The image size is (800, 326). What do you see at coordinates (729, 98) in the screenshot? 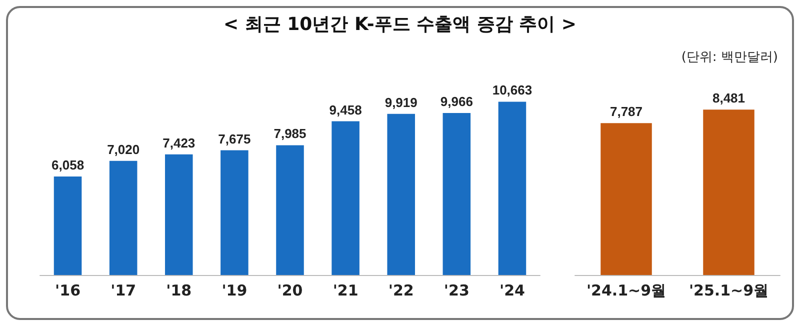
I see `data-label: 8,481` at bounding box center [729, 98].